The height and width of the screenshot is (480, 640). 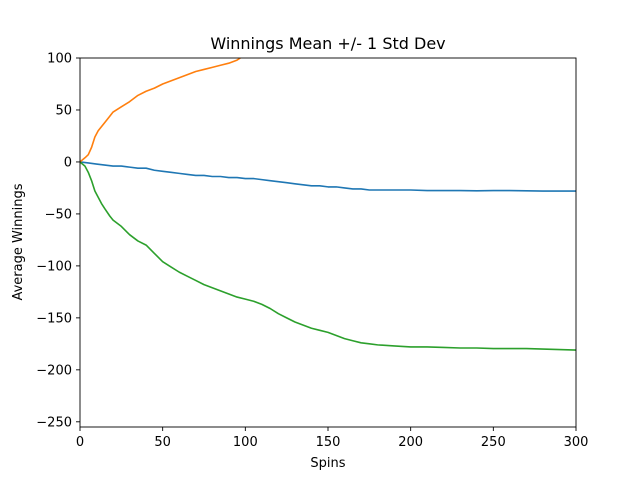 What do you see at coordinates (68, 162) in the screenshot?
I see `y-tick-label: 0` at bounding box center [68, 162].